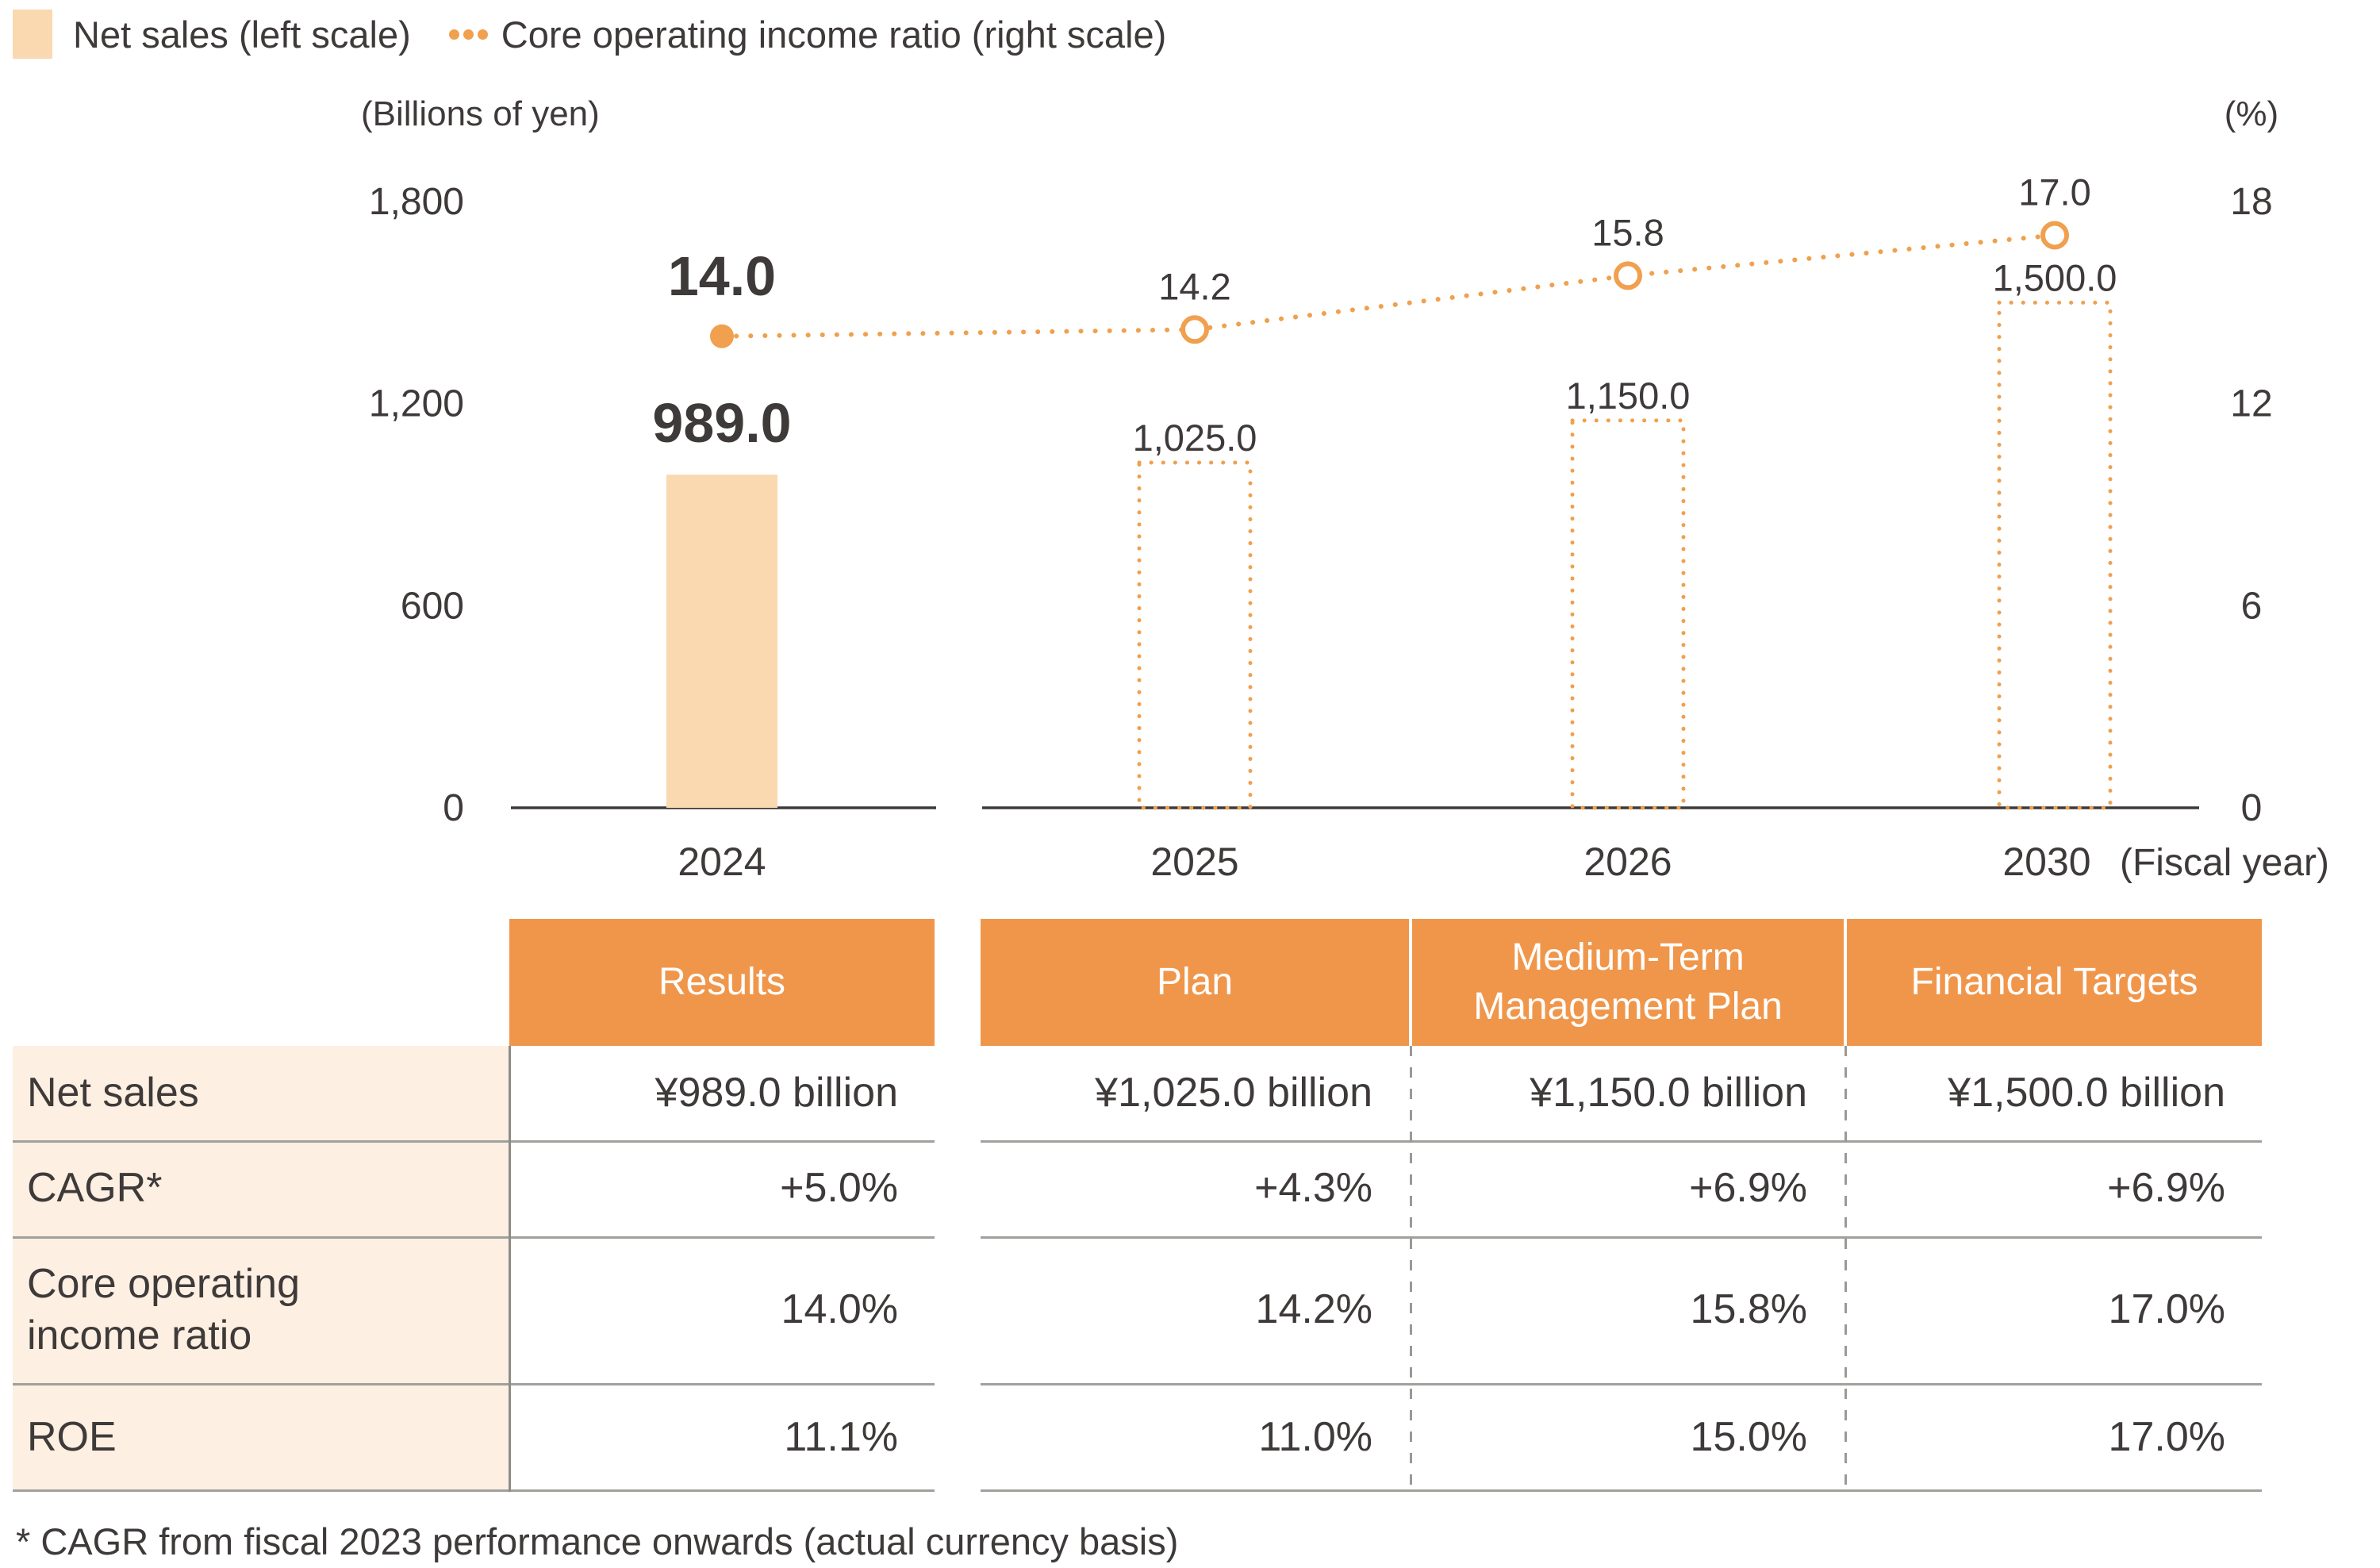  Describe the element at coordinates (1628, 982) in the screenshot. I see `table-header-medium-term-plan: Medium-Term Management Plan` at that location.